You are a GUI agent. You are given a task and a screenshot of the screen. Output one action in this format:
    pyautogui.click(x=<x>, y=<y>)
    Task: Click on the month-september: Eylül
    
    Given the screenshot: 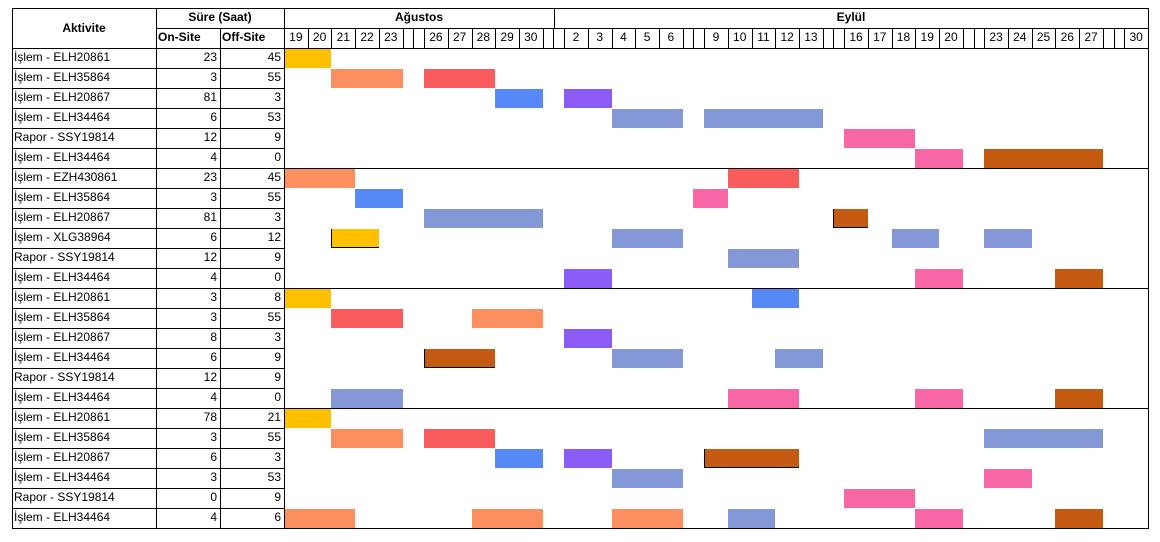 What is the action you would take?
    pyautogui.click(x=851, y=17)
    